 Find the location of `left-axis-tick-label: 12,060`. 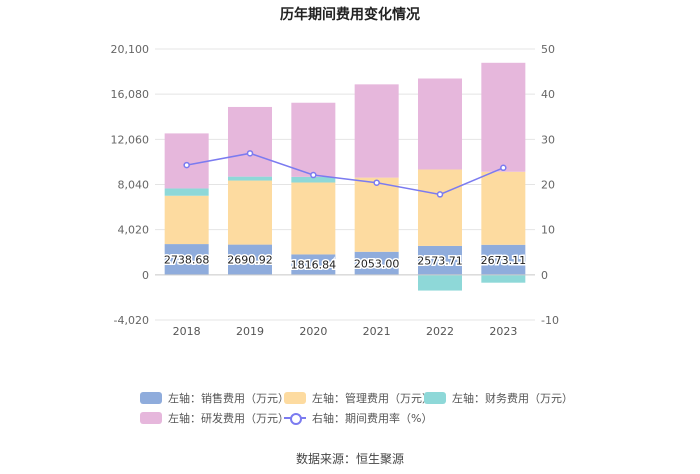

left-axis-tick-label: 12,060 is located at coordinates (130, 139).